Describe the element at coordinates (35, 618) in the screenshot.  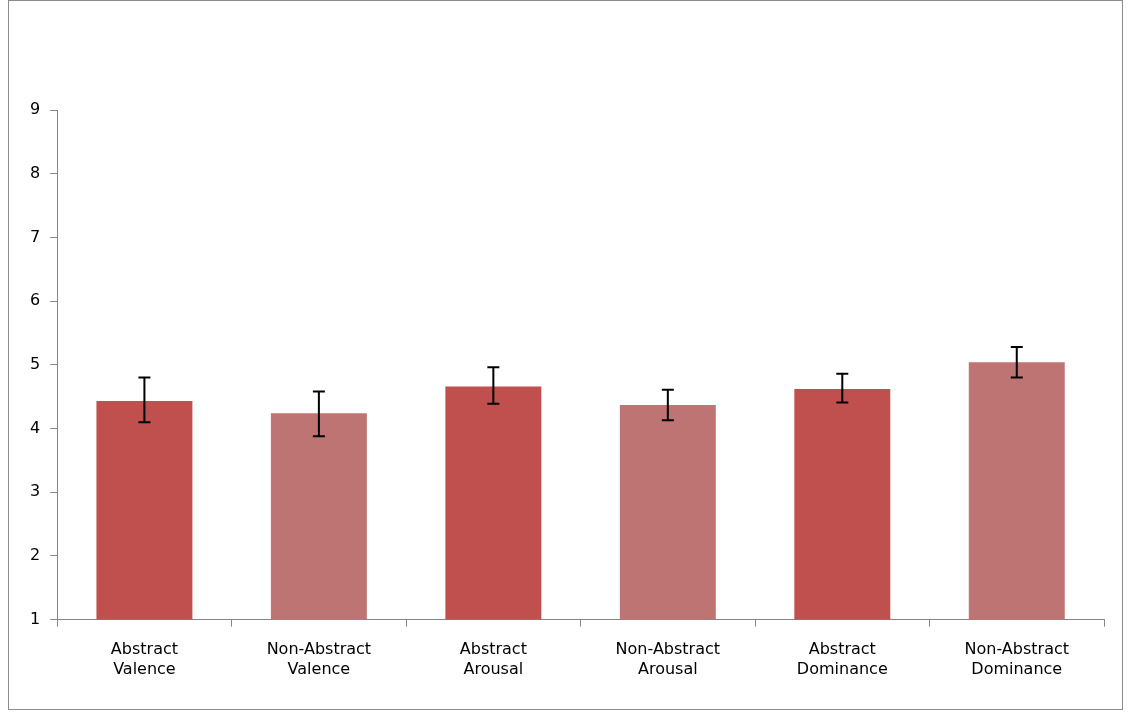
I see `y-tick-label: 1` at that location.